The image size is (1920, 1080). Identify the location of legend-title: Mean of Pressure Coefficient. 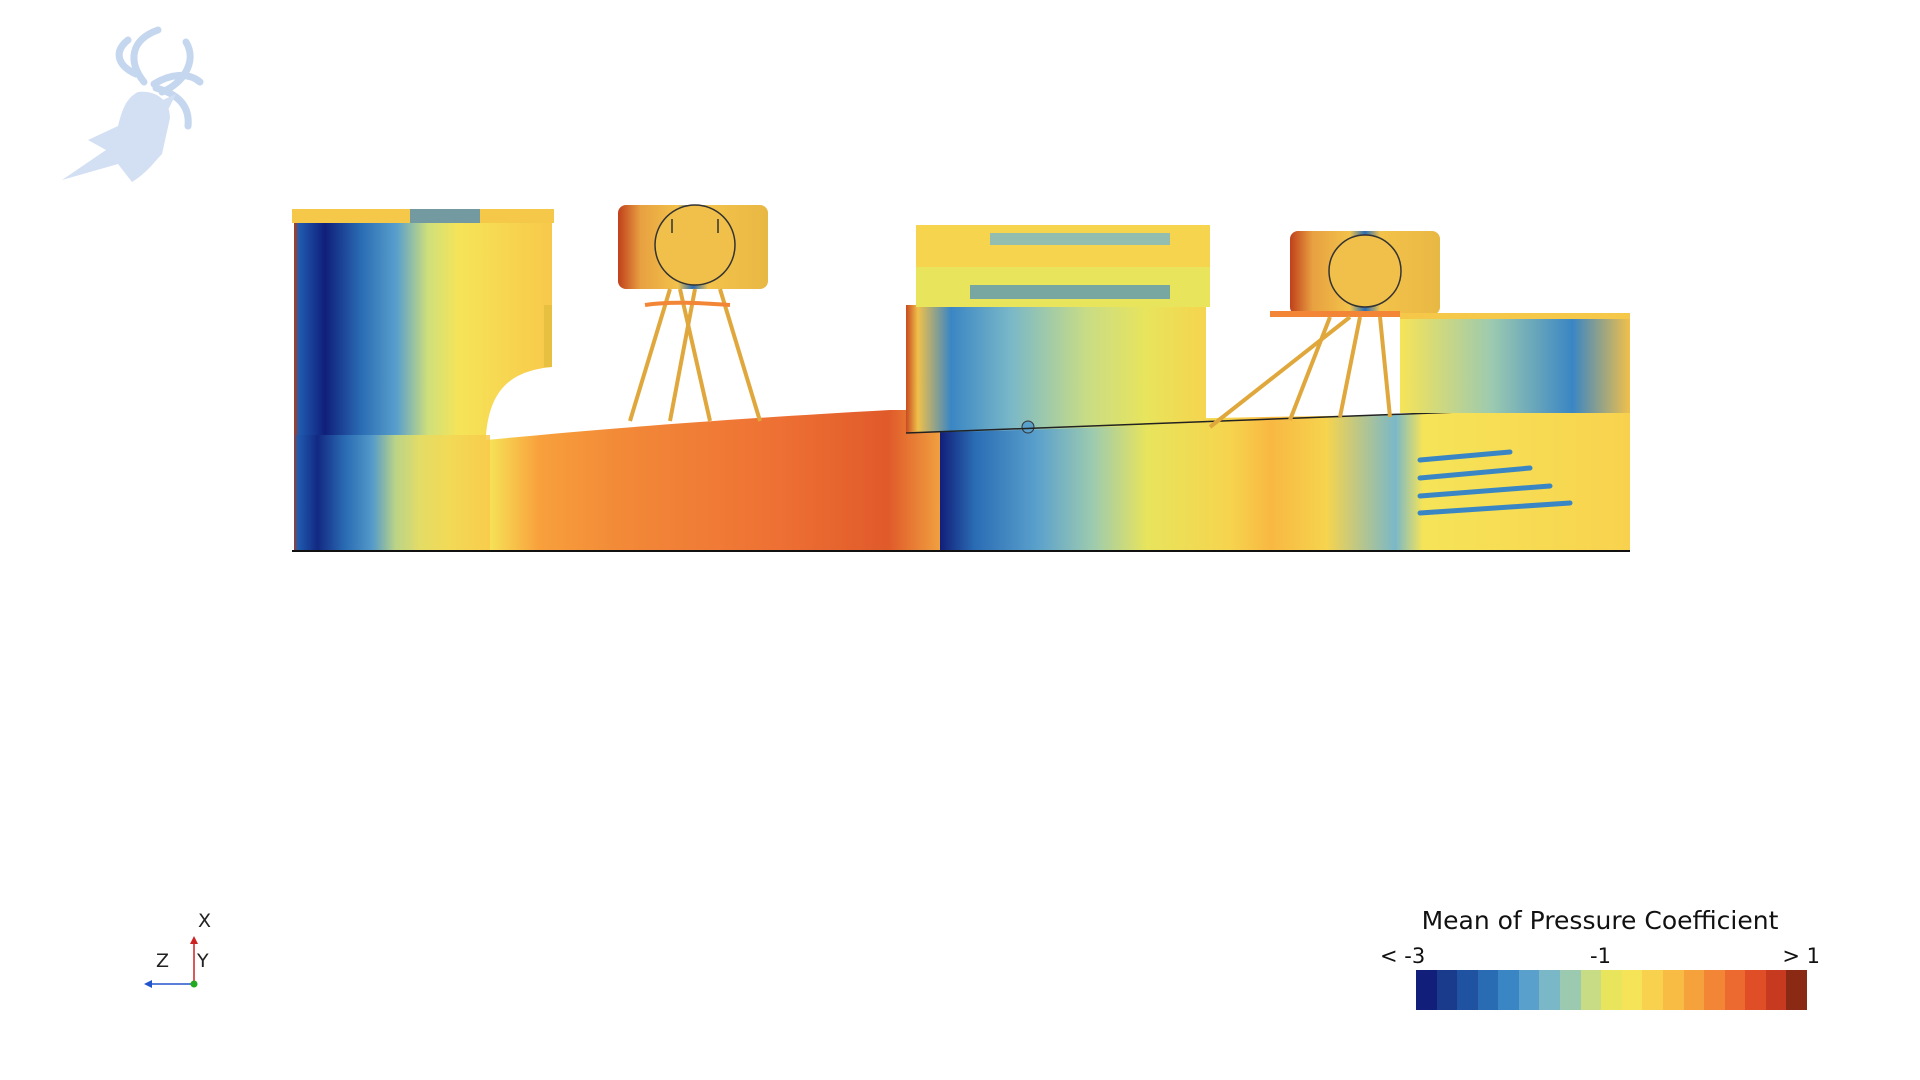
(1600, 920).